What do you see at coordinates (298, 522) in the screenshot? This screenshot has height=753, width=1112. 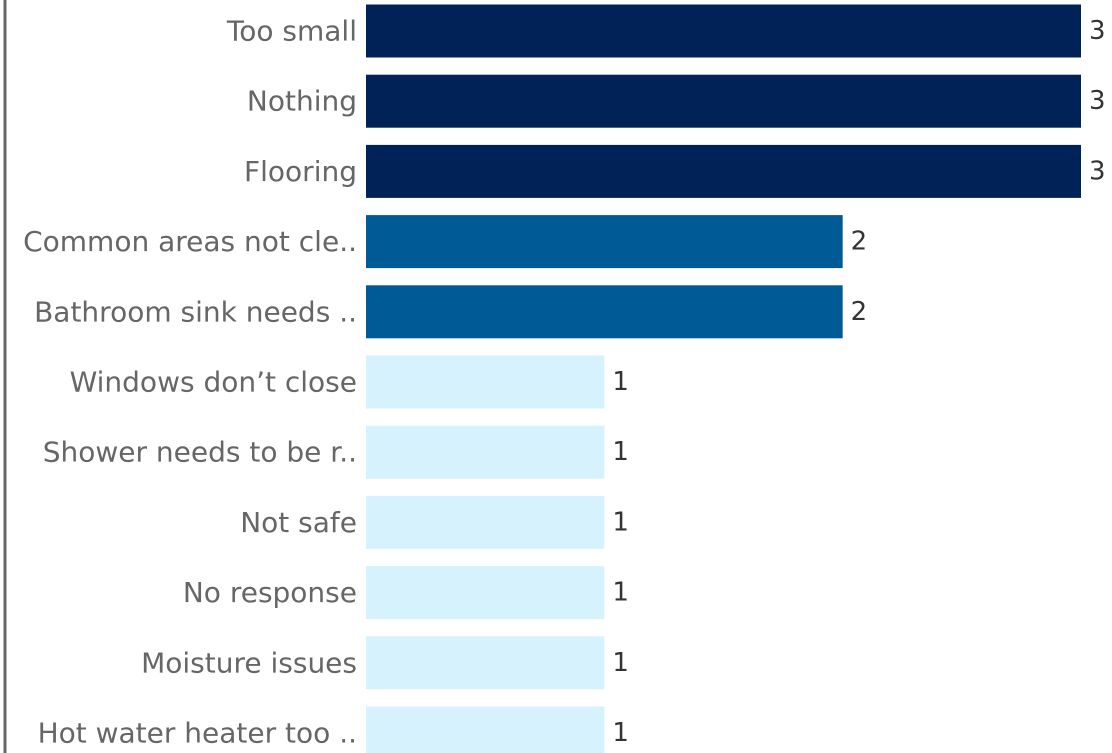 I see `category-label: Not safe` at bounding box center [298, 522].